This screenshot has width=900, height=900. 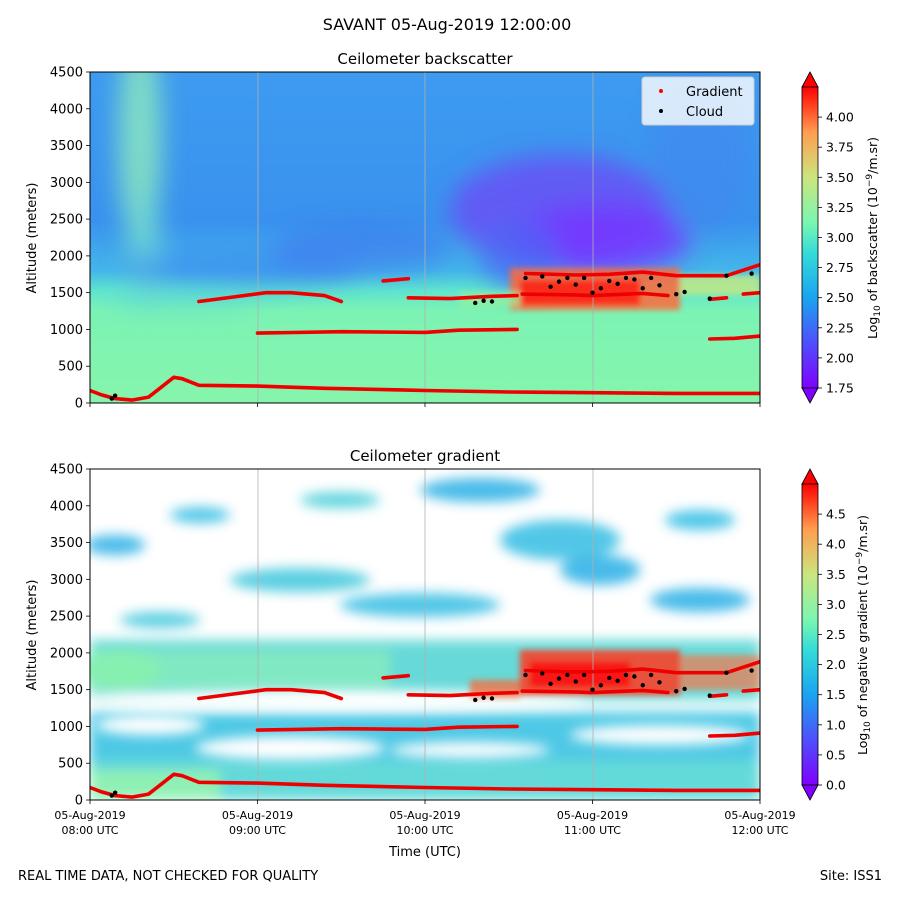 What do you see at coordinates (691, 112) in the screenshot?
I see `legend-entry-cloud: Cloud` at bounding box center [691, 112].